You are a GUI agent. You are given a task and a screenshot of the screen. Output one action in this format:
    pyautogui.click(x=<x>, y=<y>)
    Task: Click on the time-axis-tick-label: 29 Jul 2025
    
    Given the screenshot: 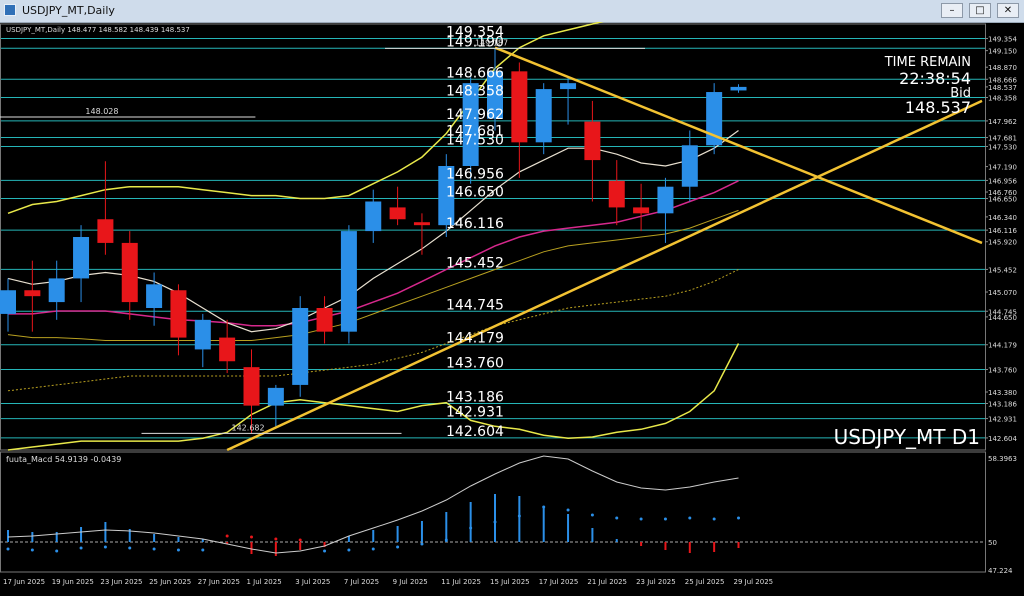 What is the action you would take?
    pyautogui.click(x=754, y=582)
    